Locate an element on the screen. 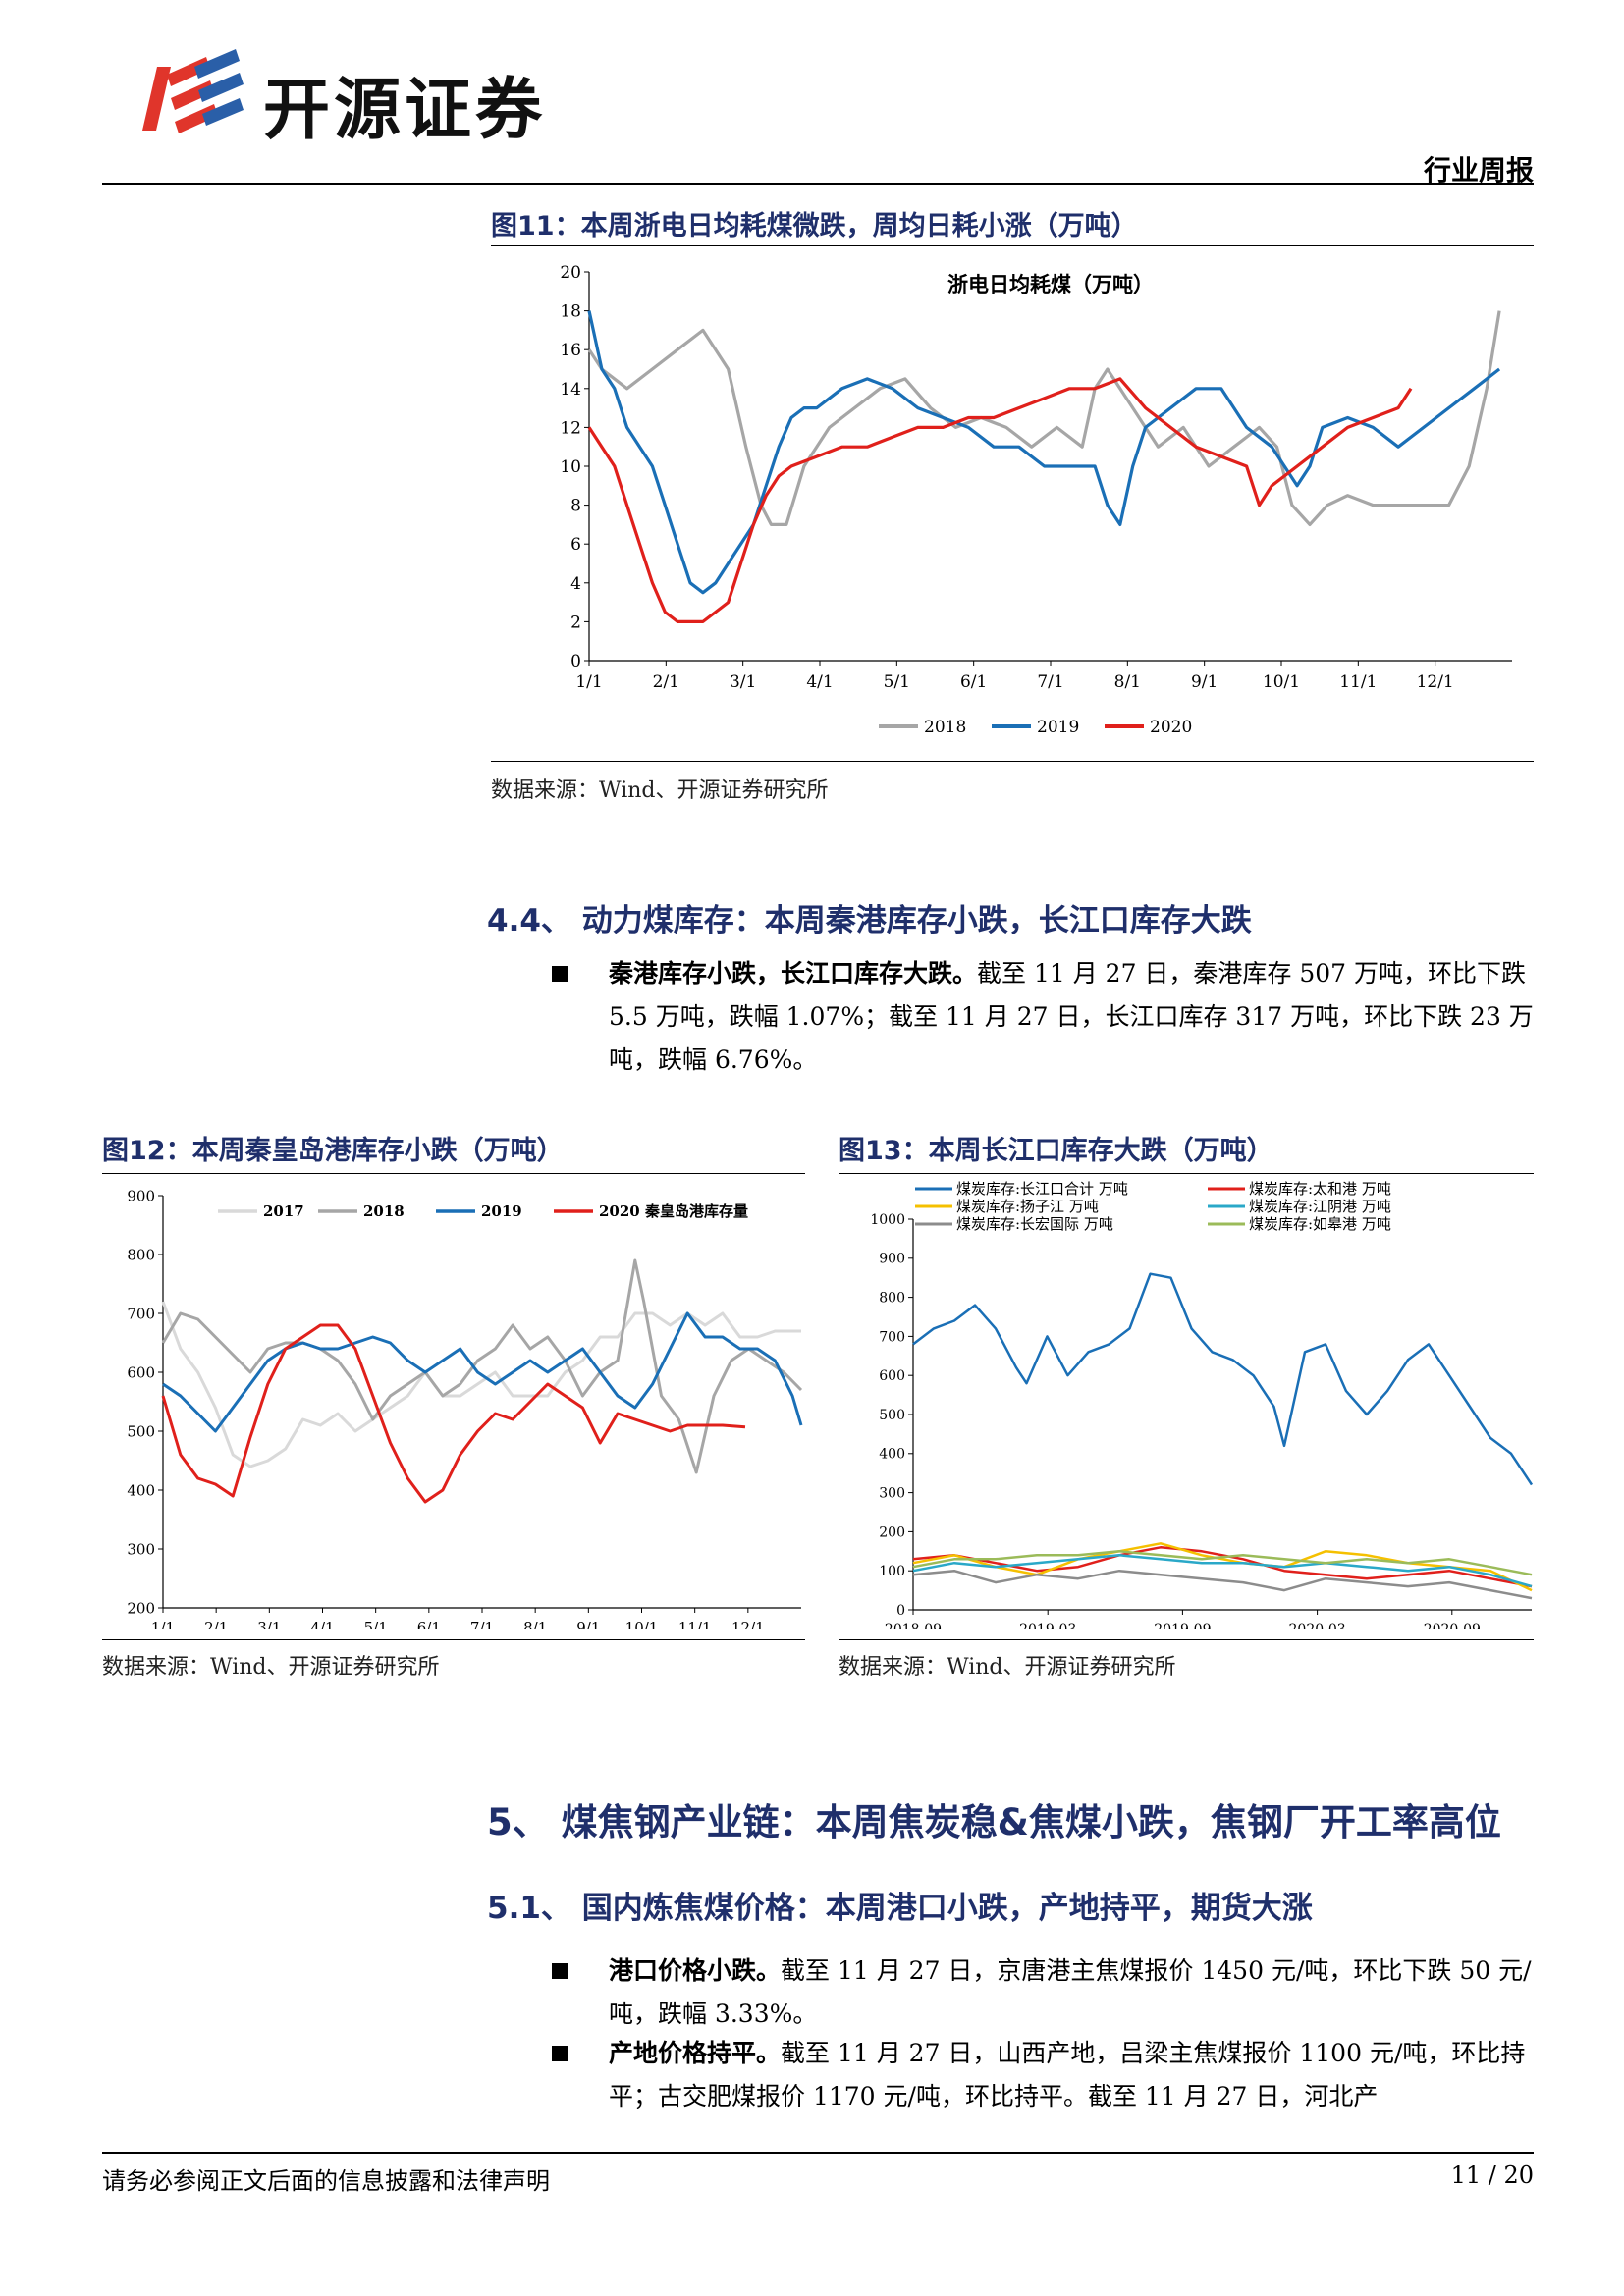 This screenshot has height=2296, width=1624. y-tick-label: 14 is located at coordinates (570, 390).